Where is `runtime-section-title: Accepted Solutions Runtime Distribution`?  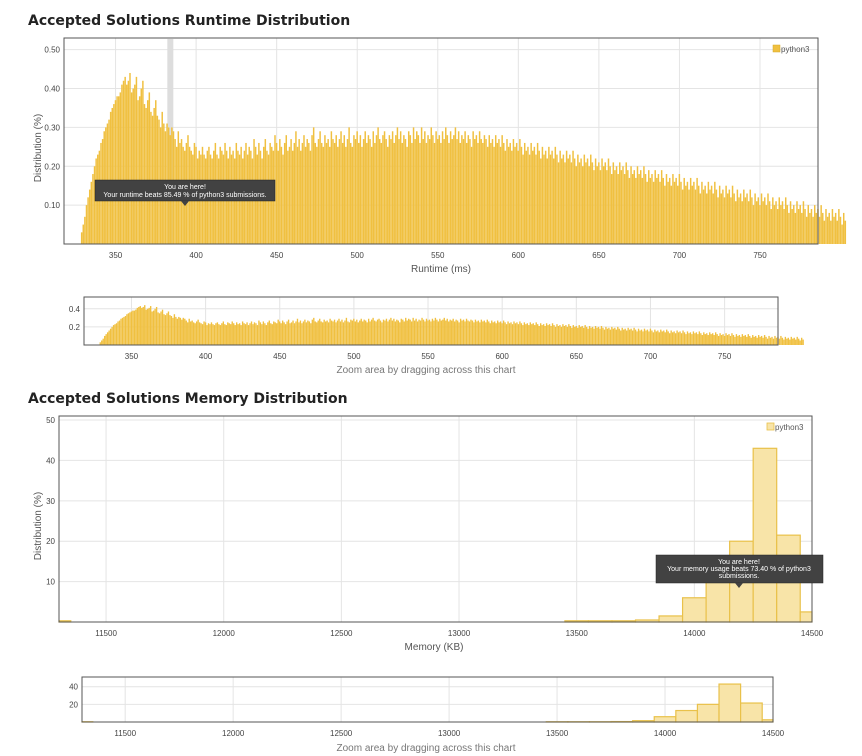
runtime-section-title: Accepted Solutions Runtime Distribution is located at coordinates (189, 21).